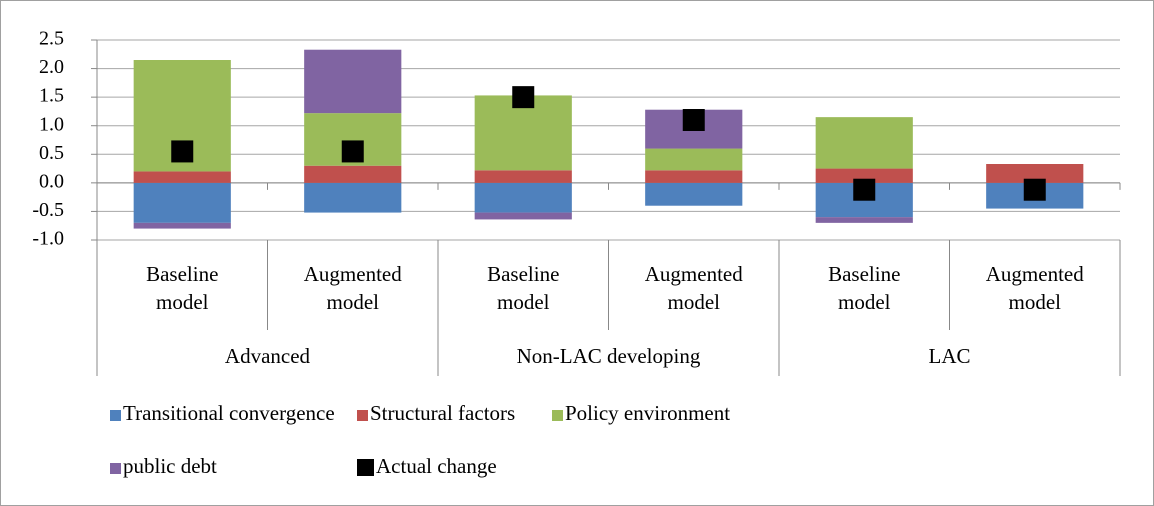 The height and width of the screenshot is (506, 1154). Describe the element at coordinates (51, 181) in the screenshot. I see `y-tick-label: 0.0` at that location.